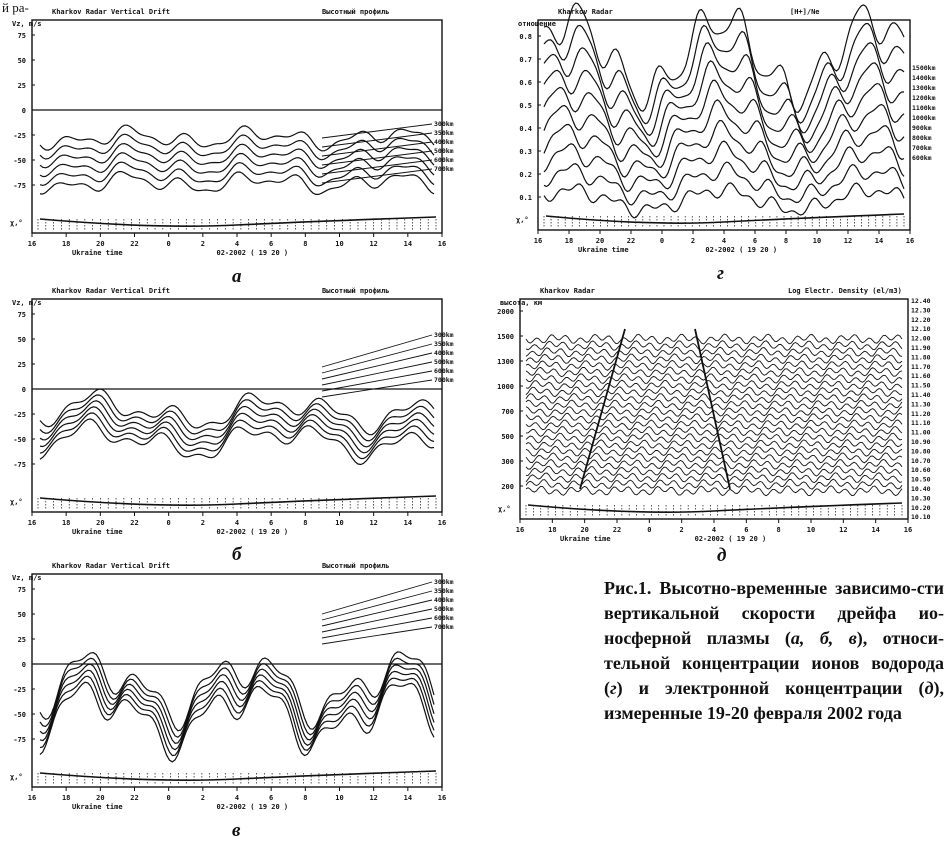 Image resolution: width=950 pixels, height=842 pixels. I want to click on y-tick-label: 50, so click(22, 615).